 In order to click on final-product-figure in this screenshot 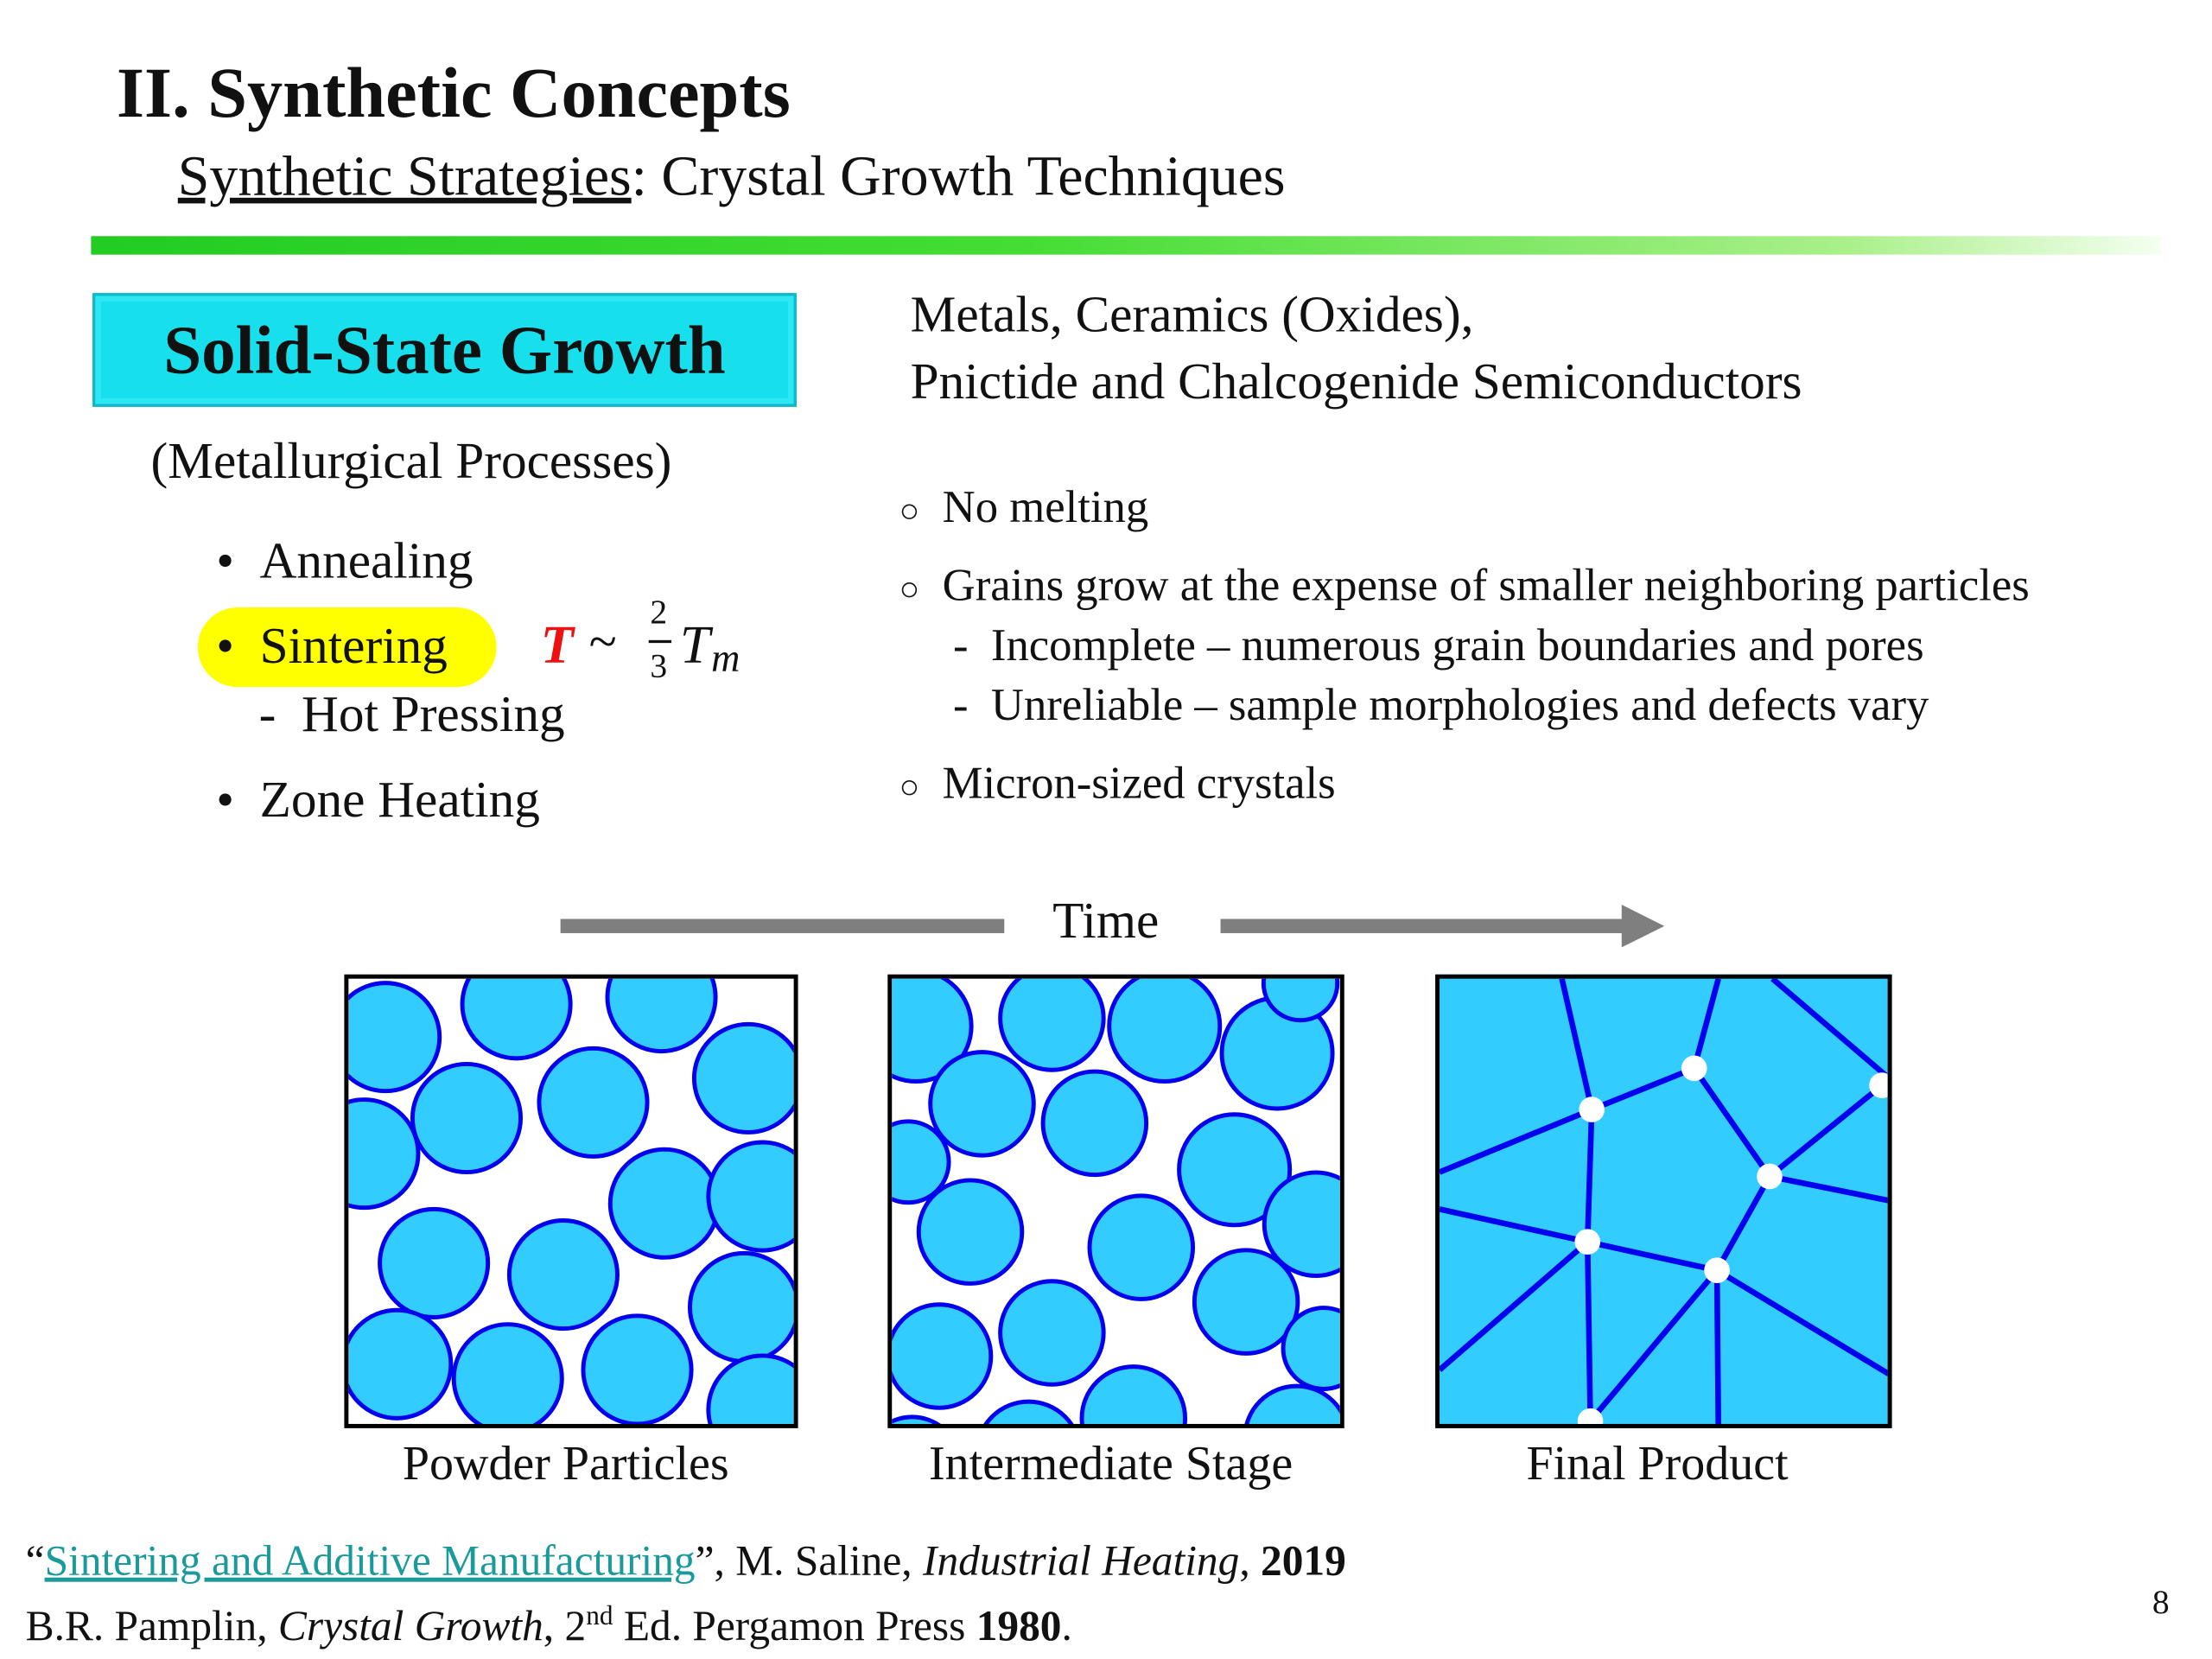, I will do `click(1664, 1201)`.